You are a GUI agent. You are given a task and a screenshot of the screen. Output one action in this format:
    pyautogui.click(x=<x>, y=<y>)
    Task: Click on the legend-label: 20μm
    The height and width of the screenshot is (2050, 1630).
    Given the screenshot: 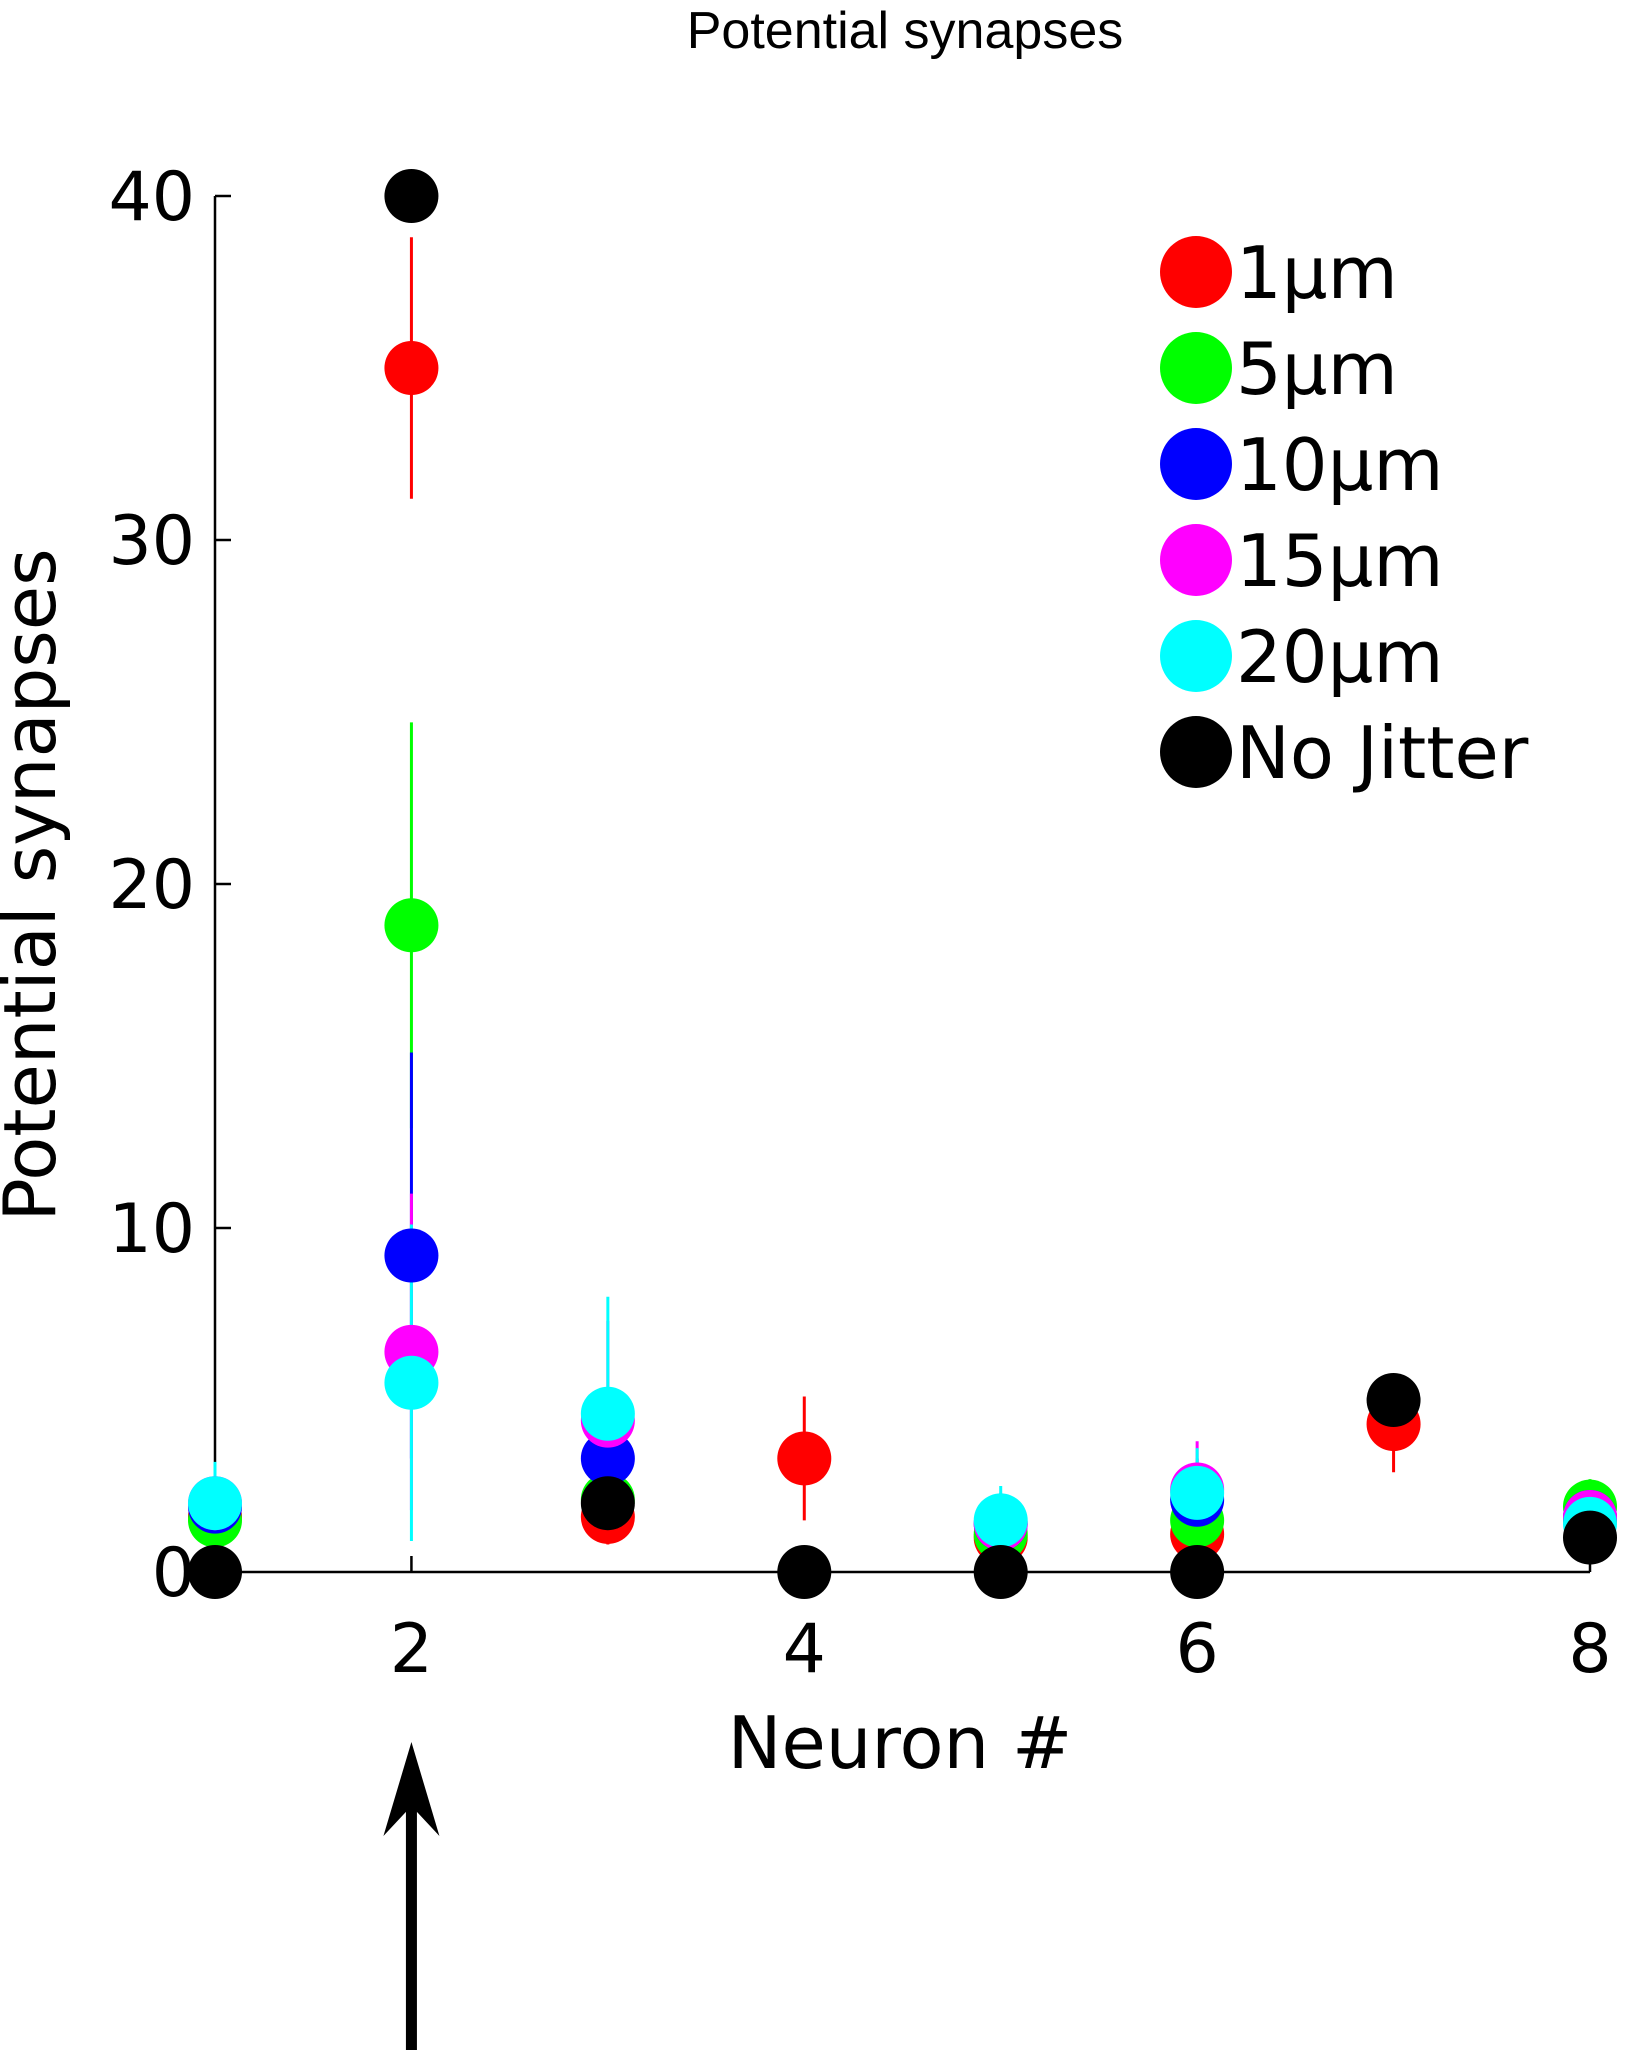 What is the action you would take?
    pyautogui.click(x=1340, y=657)
    